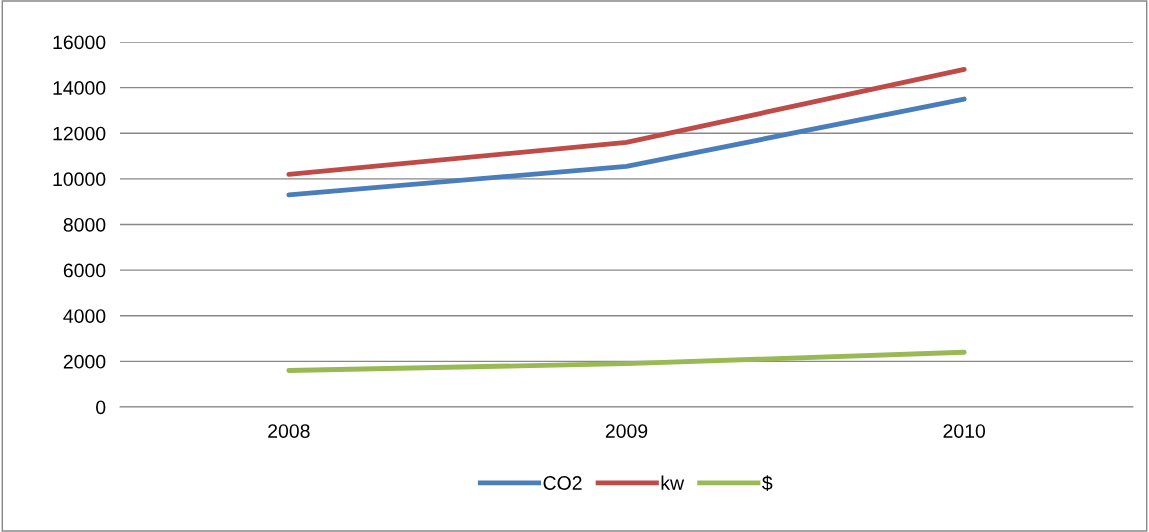  I want to click on x-tick-label: 2009, so click(626, 431).